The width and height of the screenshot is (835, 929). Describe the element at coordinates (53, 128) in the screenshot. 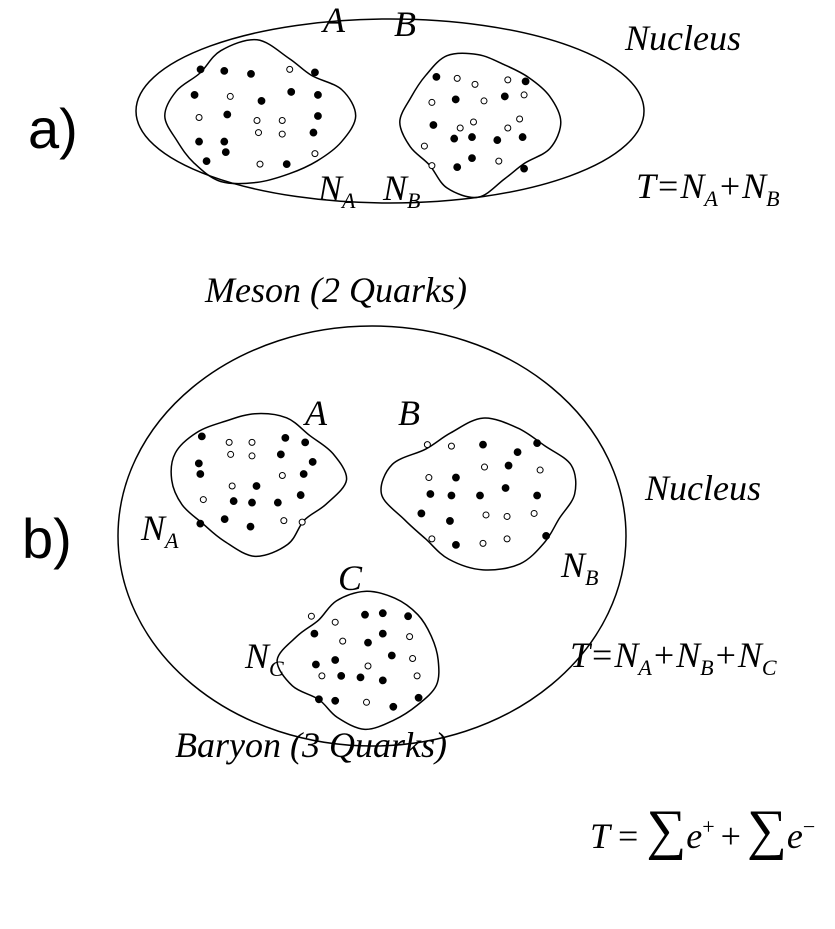

I see `panel-label: a)` at that location.